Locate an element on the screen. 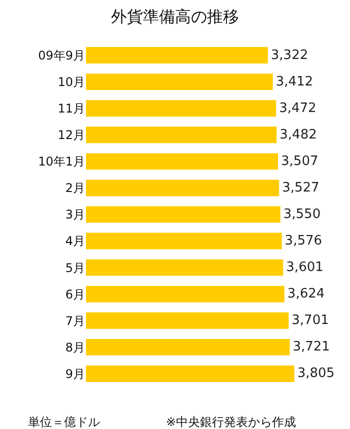 Image resolution: width=350 pixels, height=429 pixels. y-tick-label: 4月 is located at coordinates (75, 241).